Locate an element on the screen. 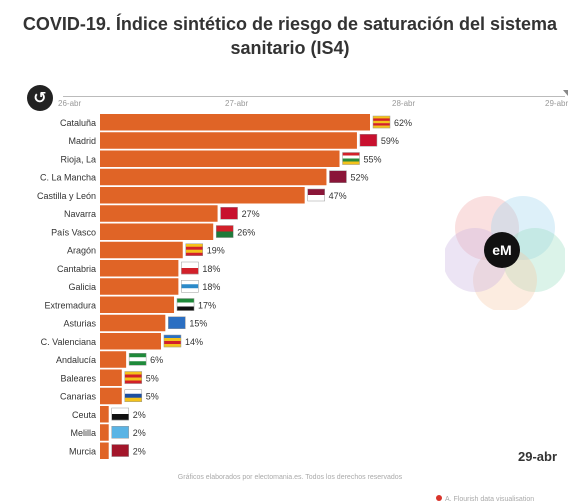 This screenshot has width=580, height=504. category-label: Baleares is located at coordinates (78, 378).